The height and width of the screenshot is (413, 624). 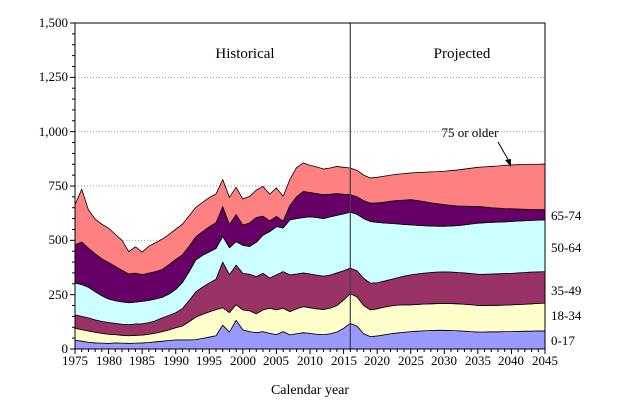 What do you see at coordinates (75, 360) in the screenshot?
I see `x-tick-label: 1975` at bounding box center [75, 360].